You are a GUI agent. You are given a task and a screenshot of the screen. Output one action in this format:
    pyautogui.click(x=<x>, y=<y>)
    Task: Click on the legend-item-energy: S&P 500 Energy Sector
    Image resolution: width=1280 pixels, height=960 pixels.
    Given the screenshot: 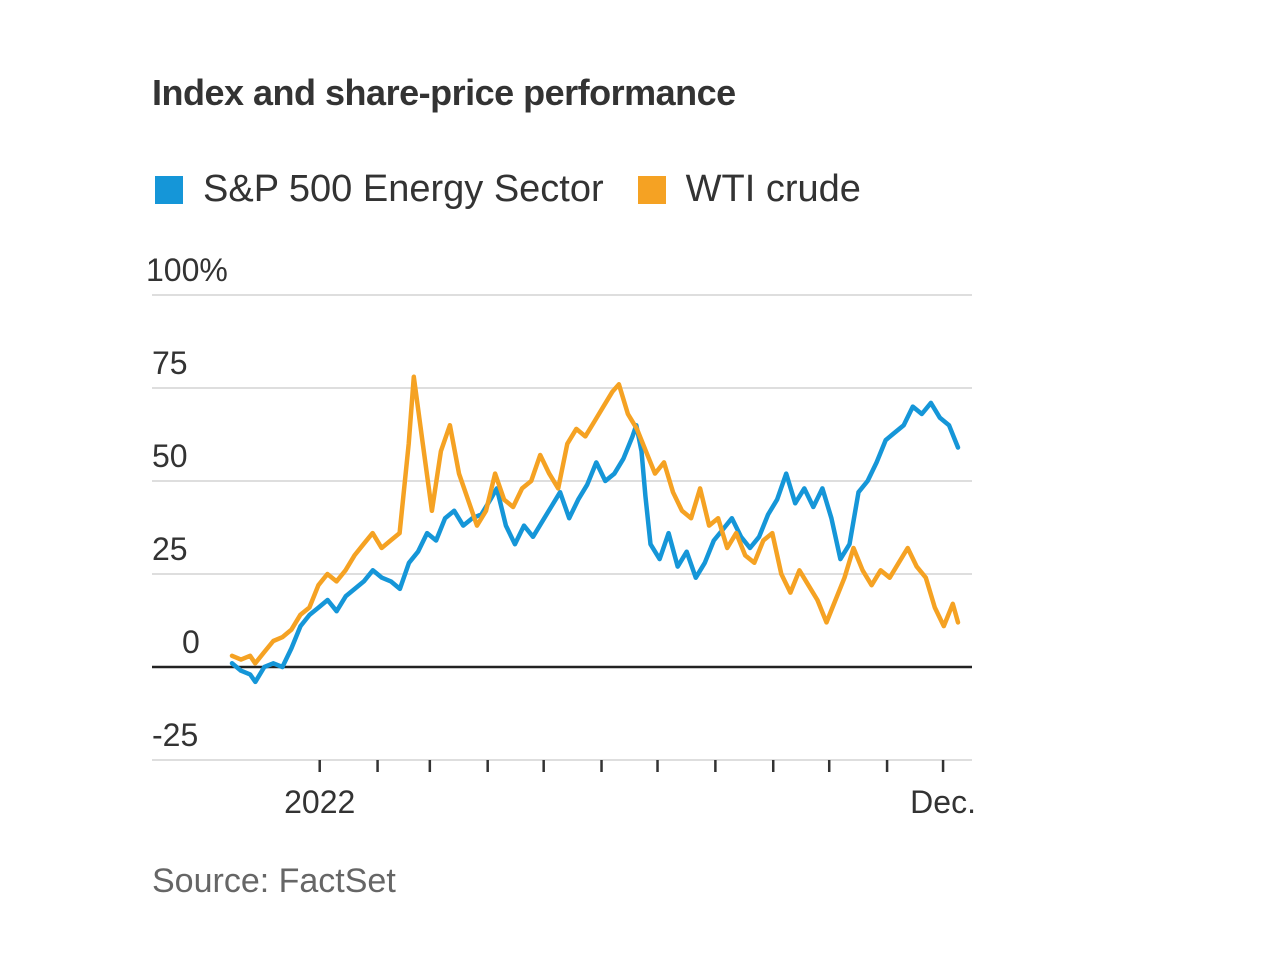 What is the action you would take?
    pyautogui.click(x=379, y=189)
    